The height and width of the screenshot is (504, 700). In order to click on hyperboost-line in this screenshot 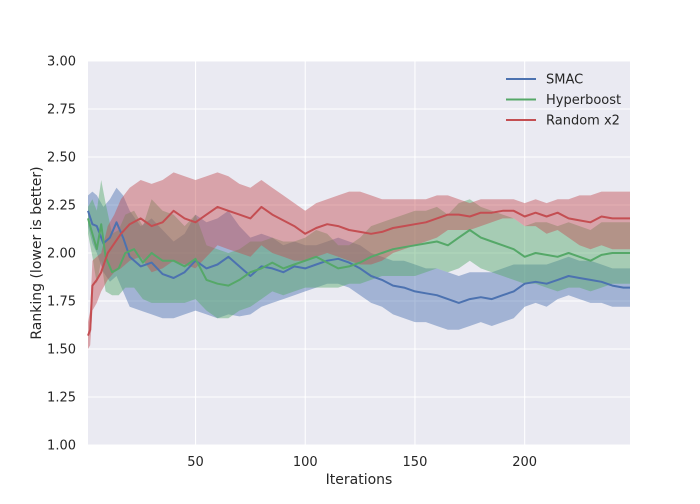, I will do `click(358, 252)`.